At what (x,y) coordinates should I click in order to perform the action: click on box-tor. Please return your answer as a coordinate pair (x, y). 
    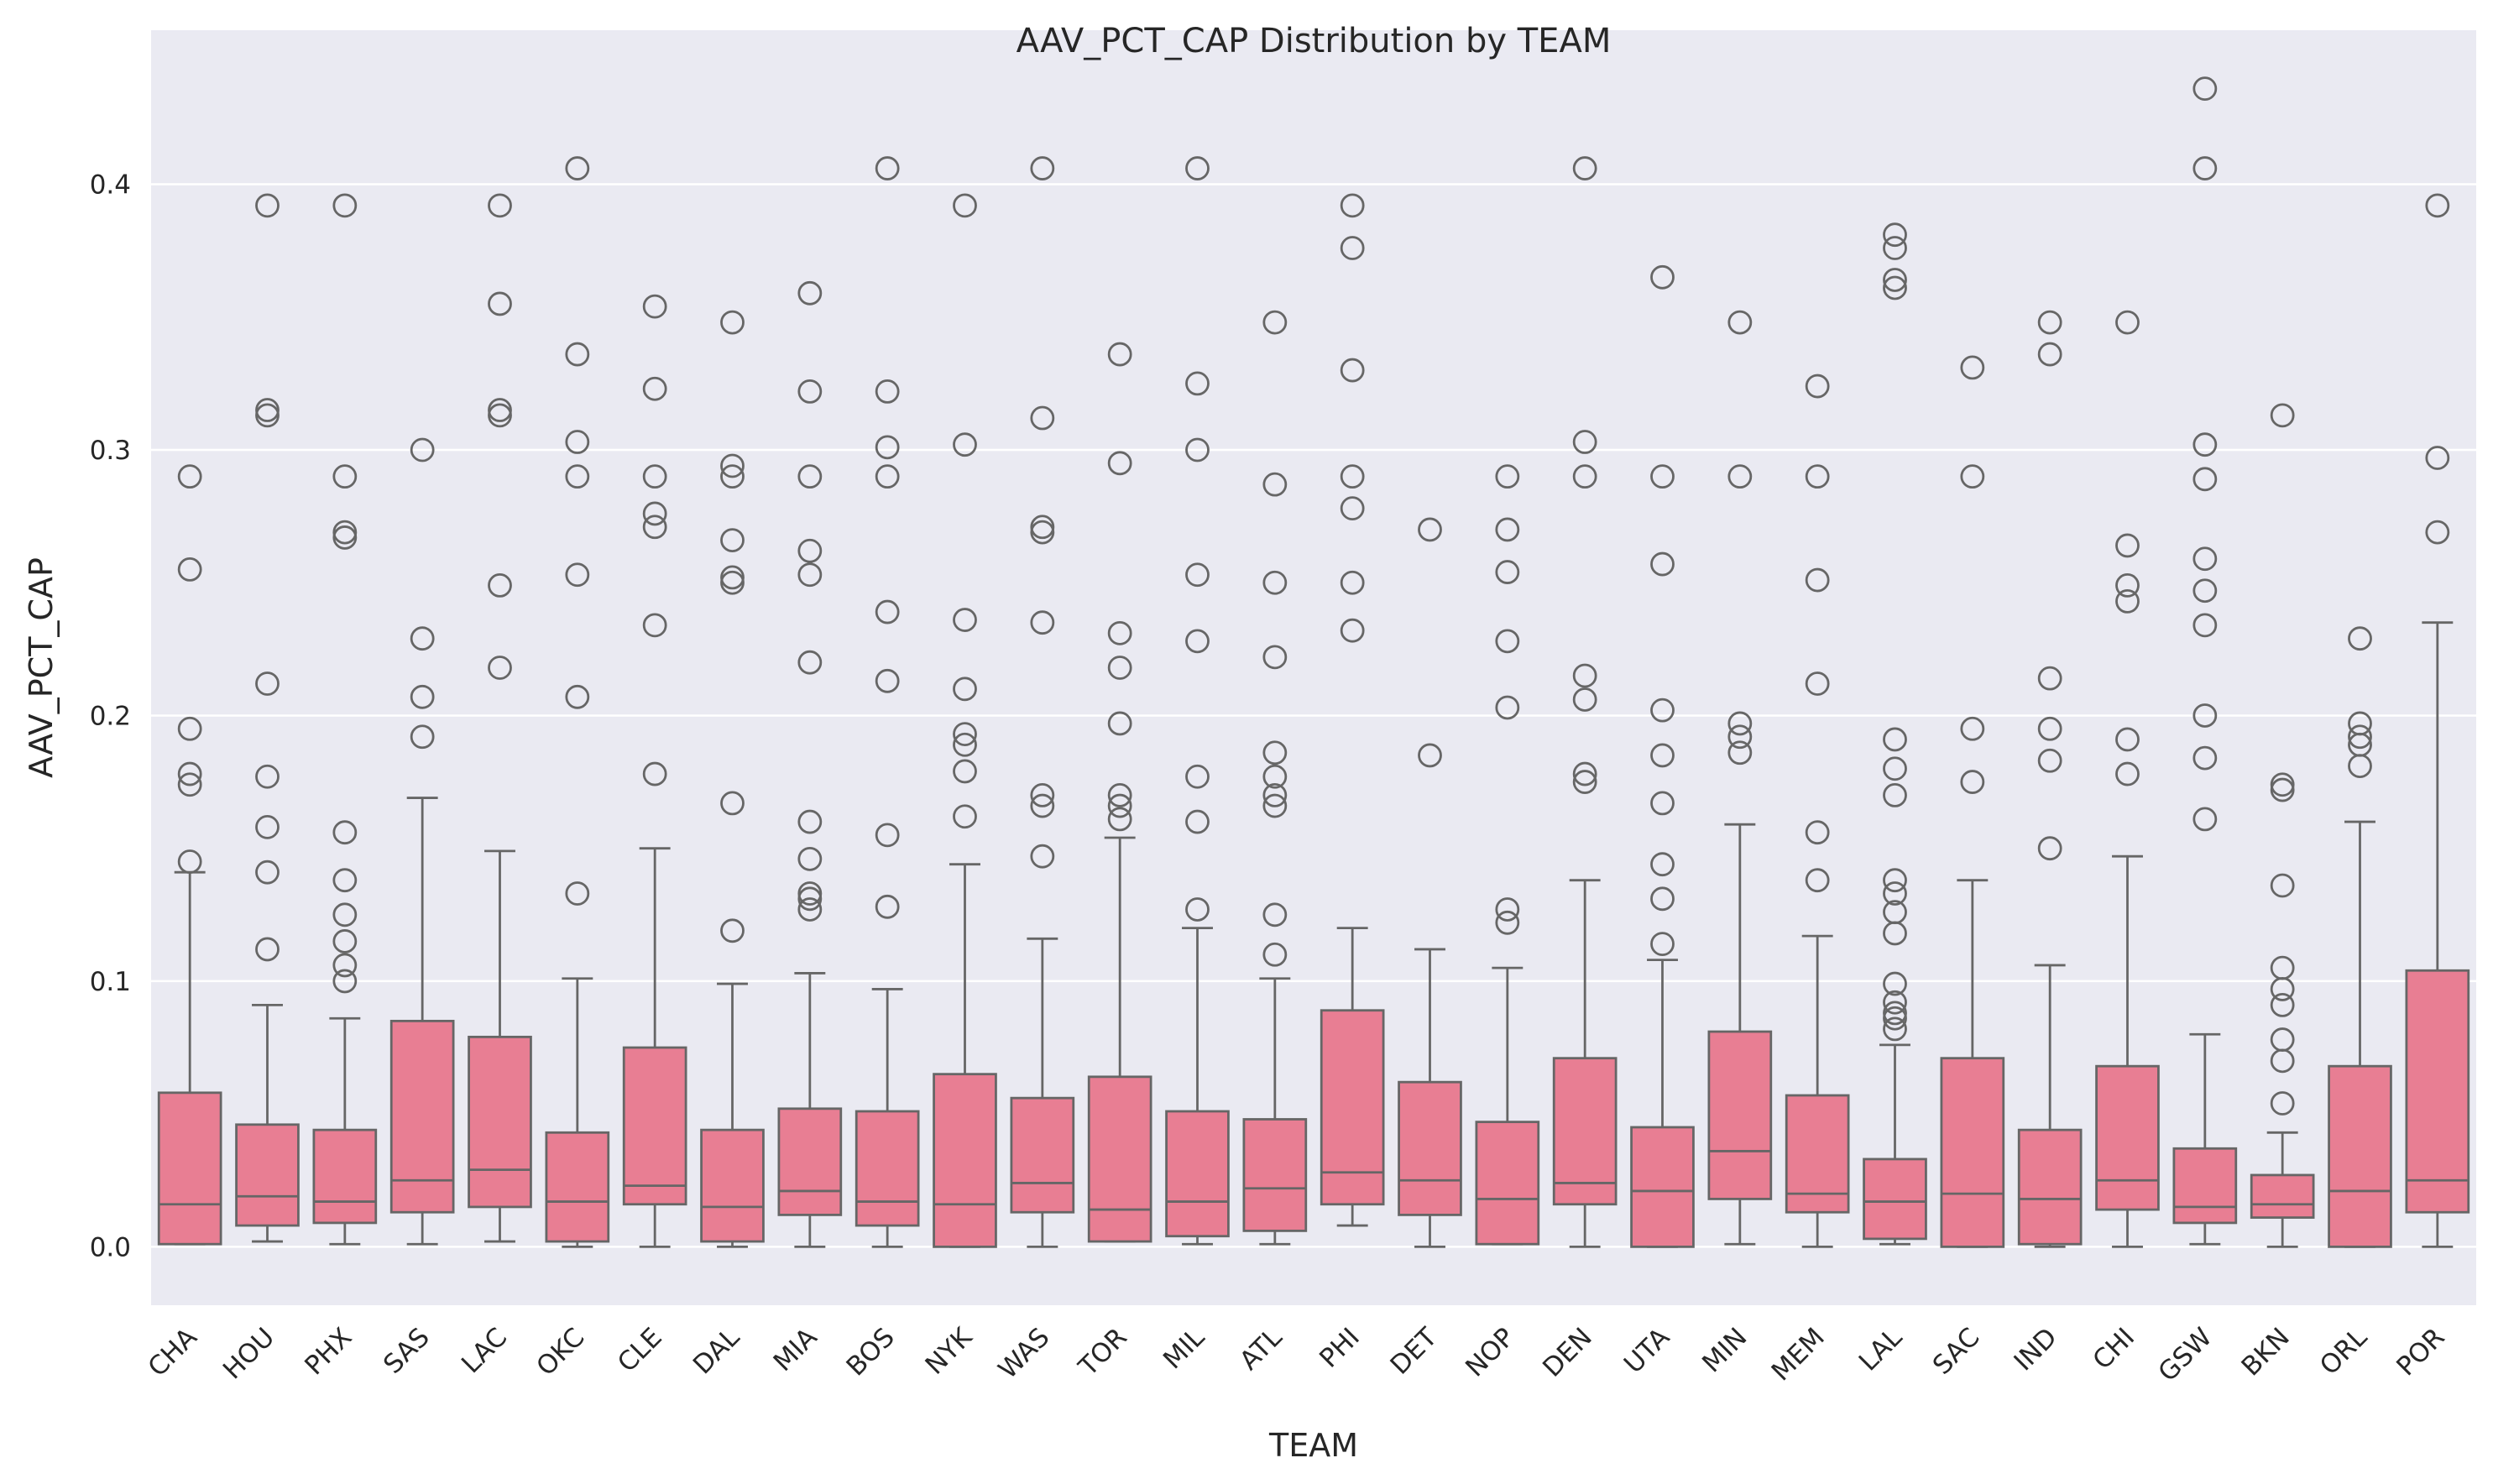
    Looking at the image, I should click on (1119, 792).